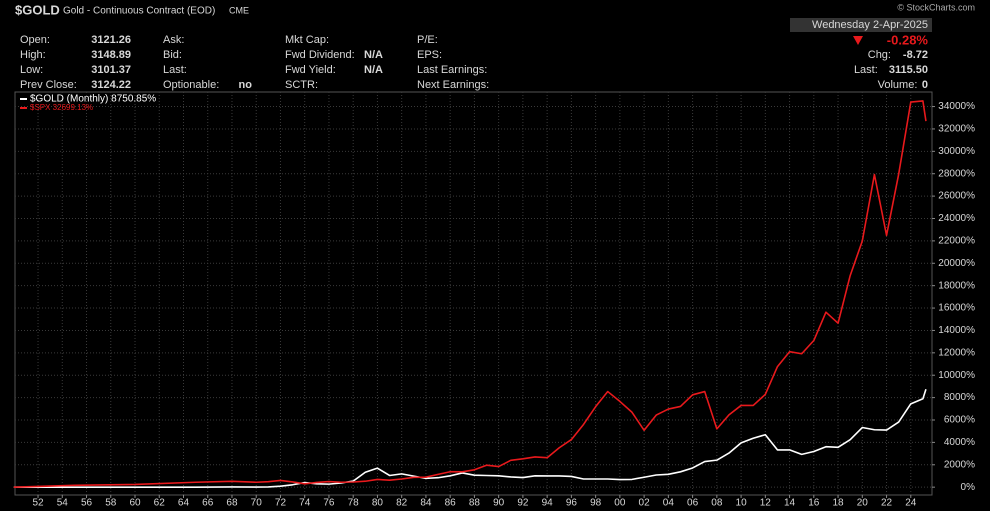  I want to click on field-label: P/E:, so click(427, 40).